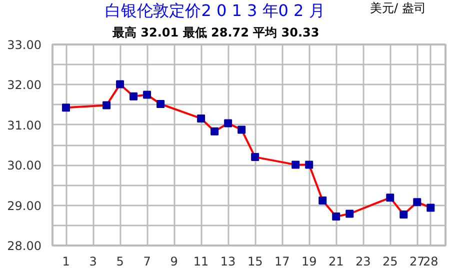 This screenshot has width=450, height=275. Describe the element at coordinates (201, 261) in the screenshot. I see `x-tick-label: 11` at that location.